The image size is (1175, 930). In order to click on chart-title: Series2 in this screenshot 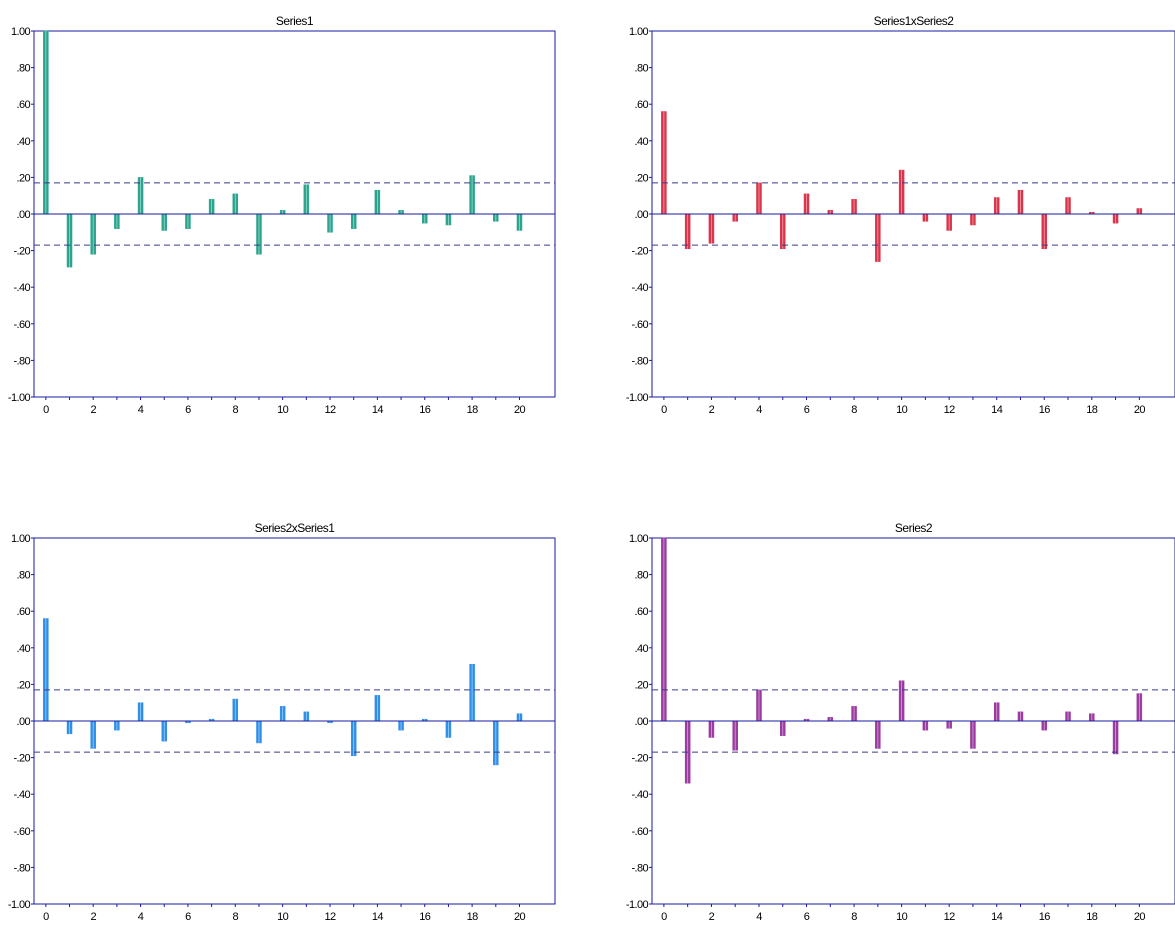, I will do `click(914, 528)`.